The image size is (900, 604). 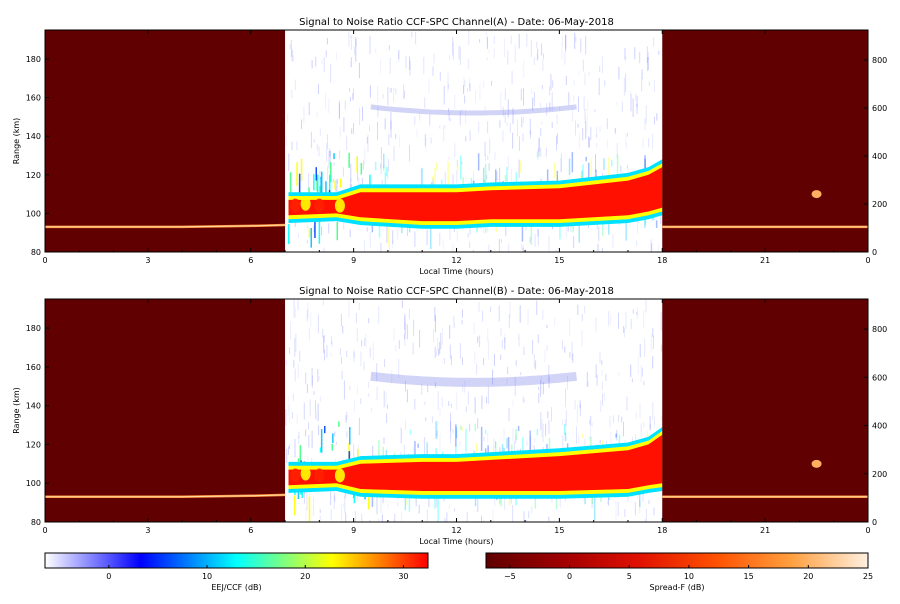 I want to click on colorbar-tick-label: 30, so click(x=403, y=576).